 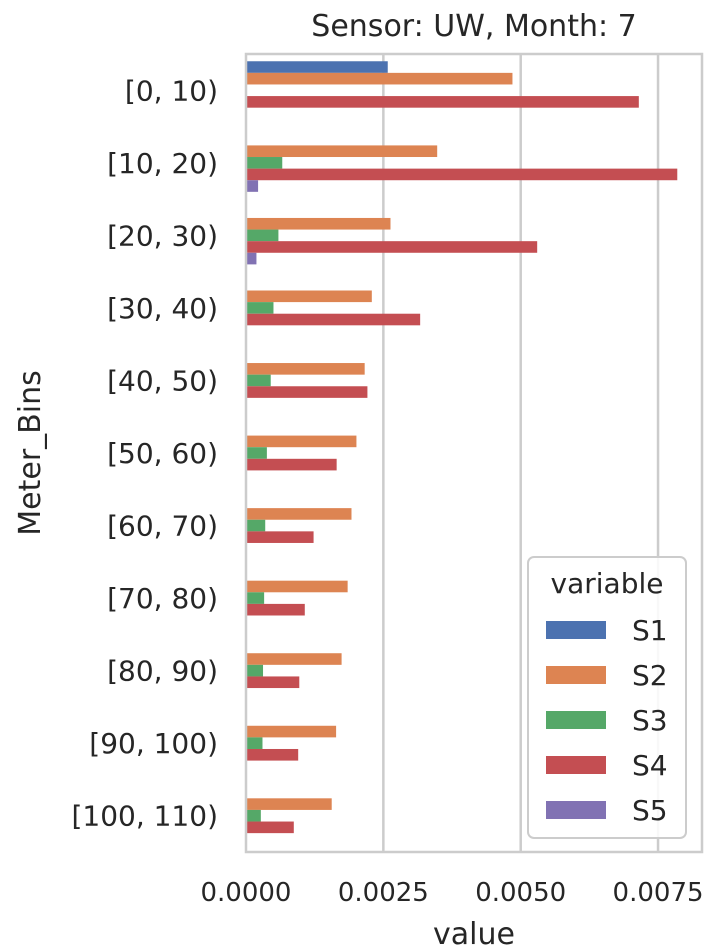 What do you see at coordinates (317, 67) in the screenshot?
I see `bar-s1` at bounding box center [317, 67].